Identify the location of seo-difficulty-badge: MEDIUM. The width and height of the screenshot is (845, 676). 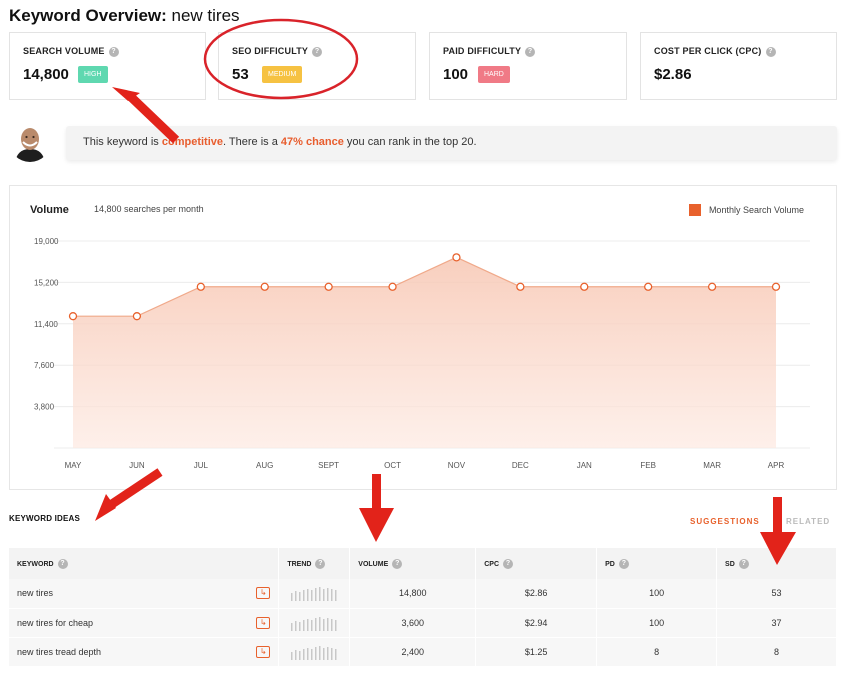
(282, 74).